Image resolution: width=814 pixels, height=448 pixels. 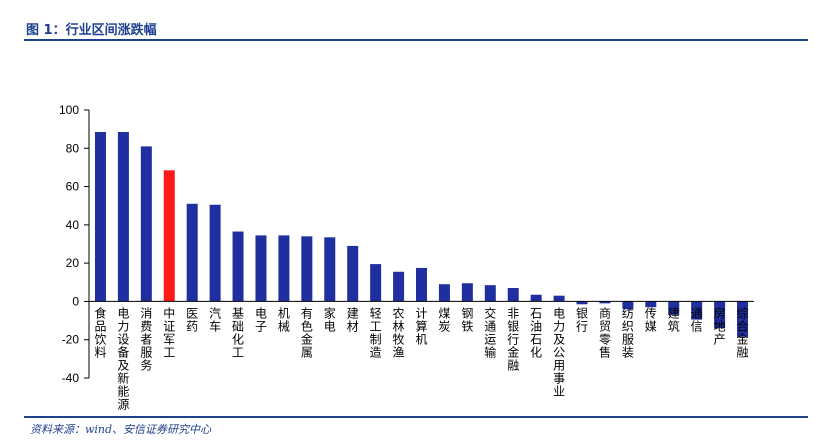 What do you see at coordinates (169, 332) in the screenshot?
I see `x-tick-label: 中证军工` at bounding box center [169, 332].